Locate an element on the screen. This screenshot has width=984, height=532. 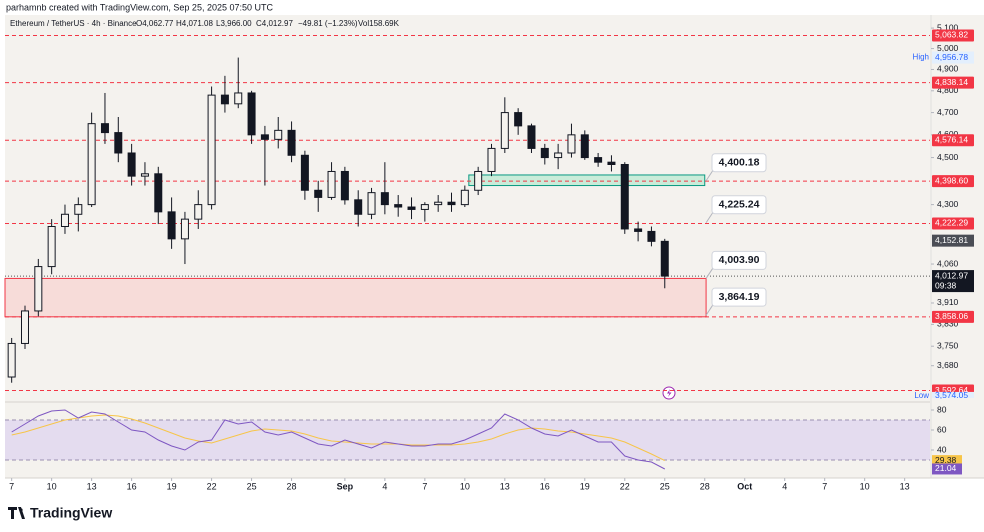
current-badge is located at coordinates (953, 281).